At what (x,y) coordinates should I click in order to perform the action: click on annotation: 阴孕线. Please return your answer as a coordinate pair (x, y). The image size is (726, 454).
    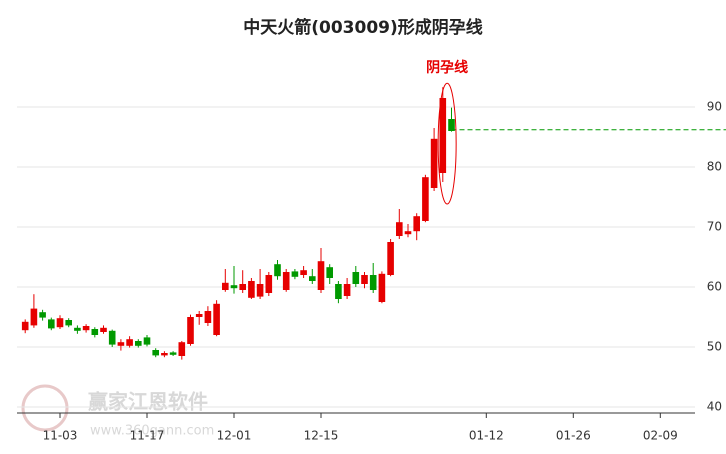
    Looking at the image, I should click on (447, 67).